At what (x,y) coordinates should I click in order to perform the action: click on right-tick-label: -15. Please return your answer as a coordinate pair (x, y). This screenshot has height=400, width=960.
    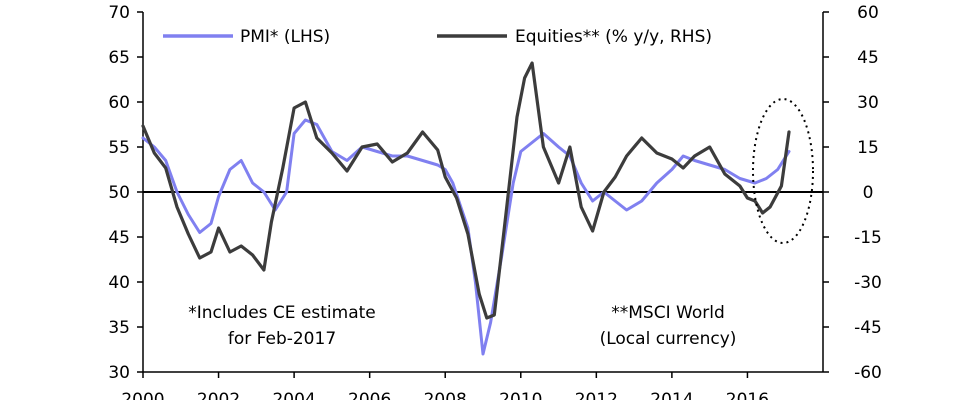
    Looking at the image, I should click on (868, 238).